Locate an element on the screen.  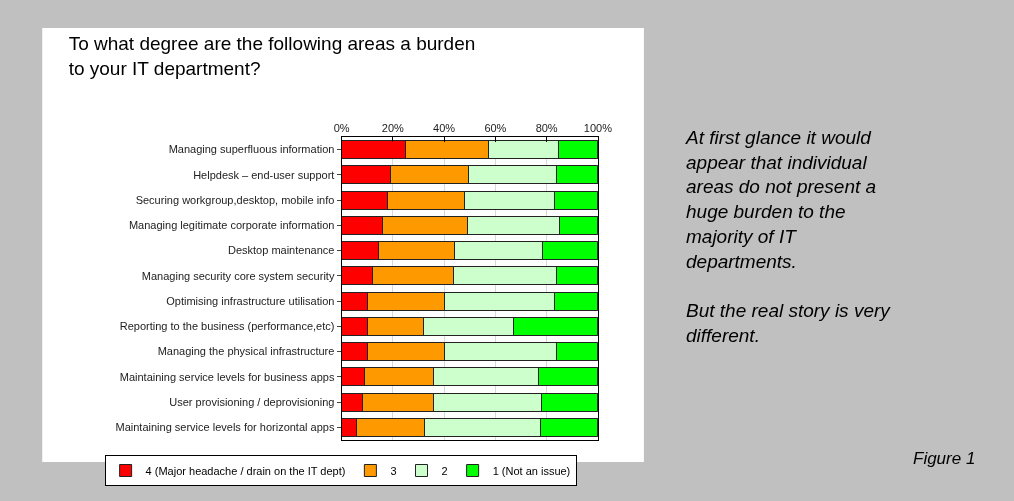
y-tick-label: Managing legitimate corporate information is located at coordinates (231, 225).